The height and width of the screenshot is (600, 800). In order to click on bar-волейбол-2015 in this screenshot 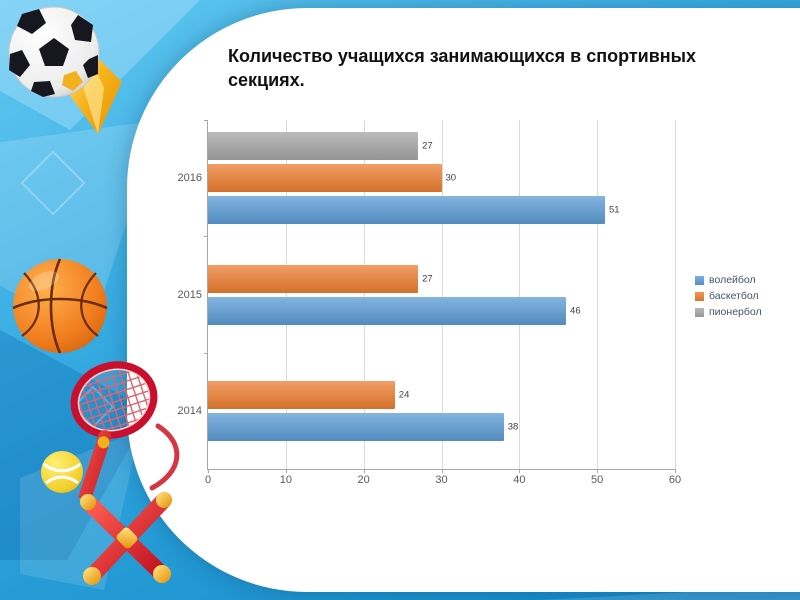, I will do `click(387, 310)`.